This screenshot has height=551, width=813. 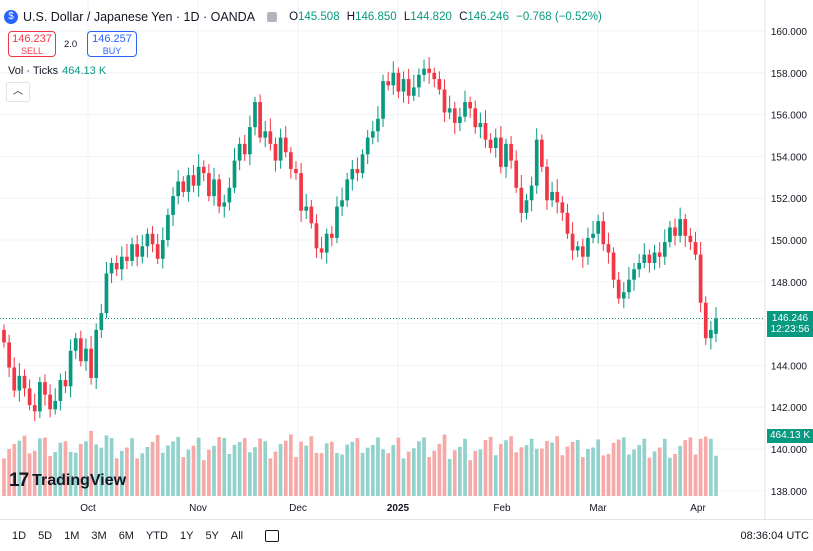 What do you see at coordinates (237, 535) in the screenshot?
I see `range-all: All` at bounding box center [237, 535].